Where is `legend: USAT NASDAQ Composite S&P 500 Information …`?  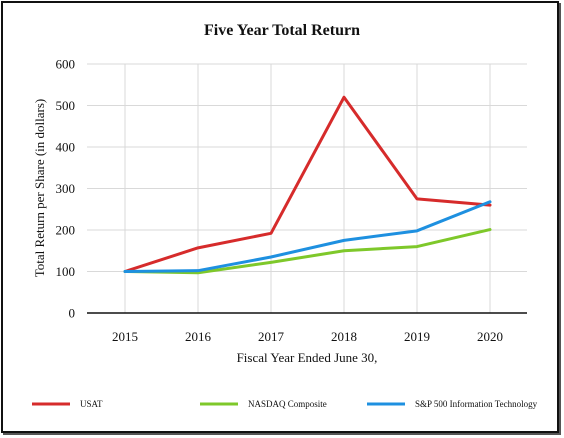 legend: USAT NASDAQ Composite S&P 500 Information … is located at coordinates (285, 404).